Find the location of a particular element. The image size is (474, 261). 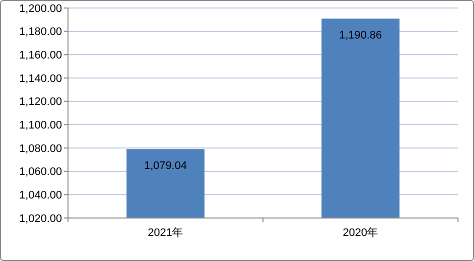

y-tick-label: 1,020.00 is located at coordinates (40, 218).